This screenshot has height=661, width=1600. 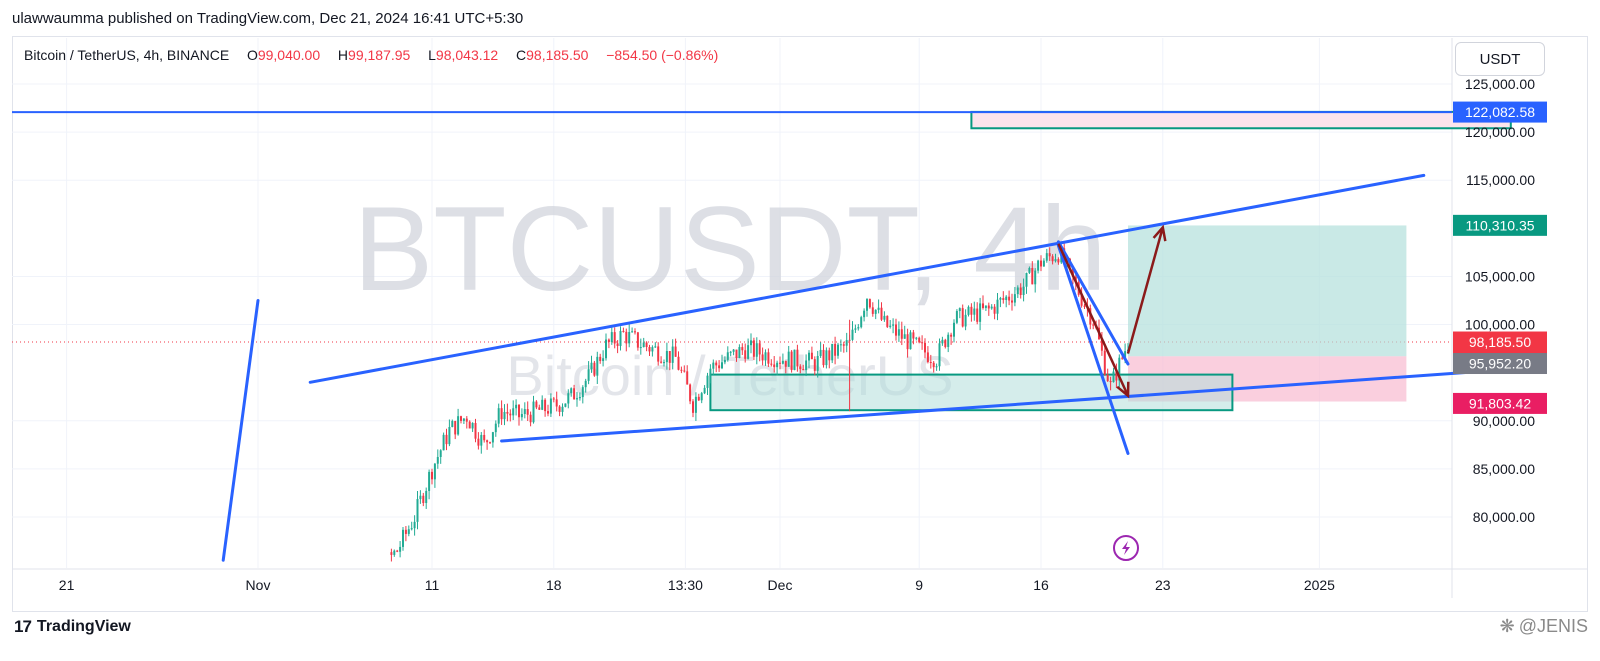 I want to click on wedge-upper-line, so click(x=1093, y=303).